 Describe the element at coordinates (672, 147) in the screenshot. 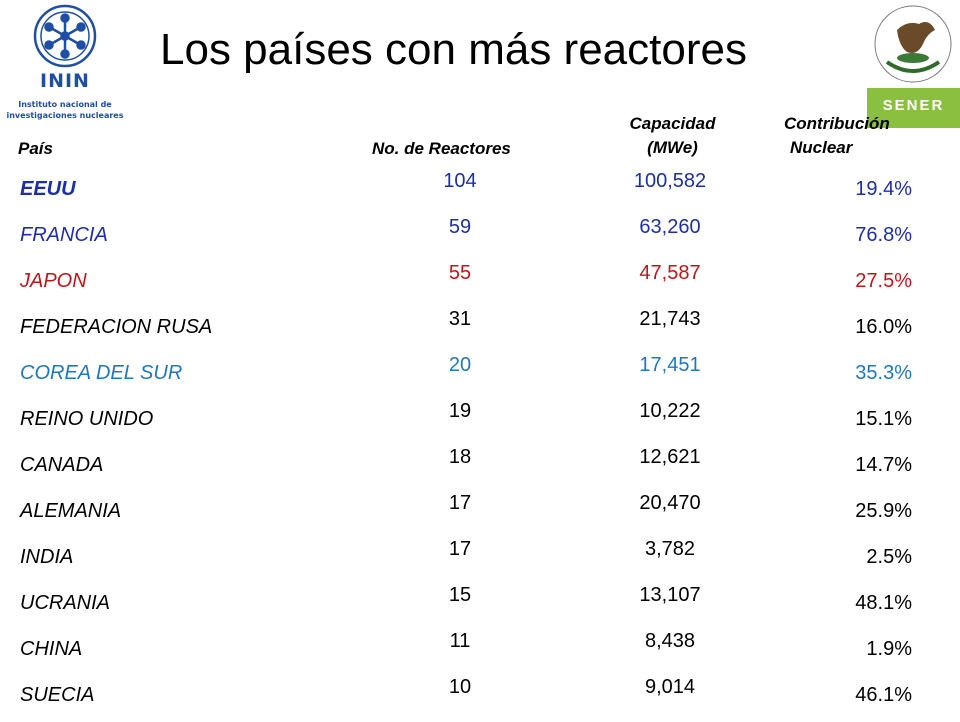

I see `header-capacity-line2: (MWe)` at that location.